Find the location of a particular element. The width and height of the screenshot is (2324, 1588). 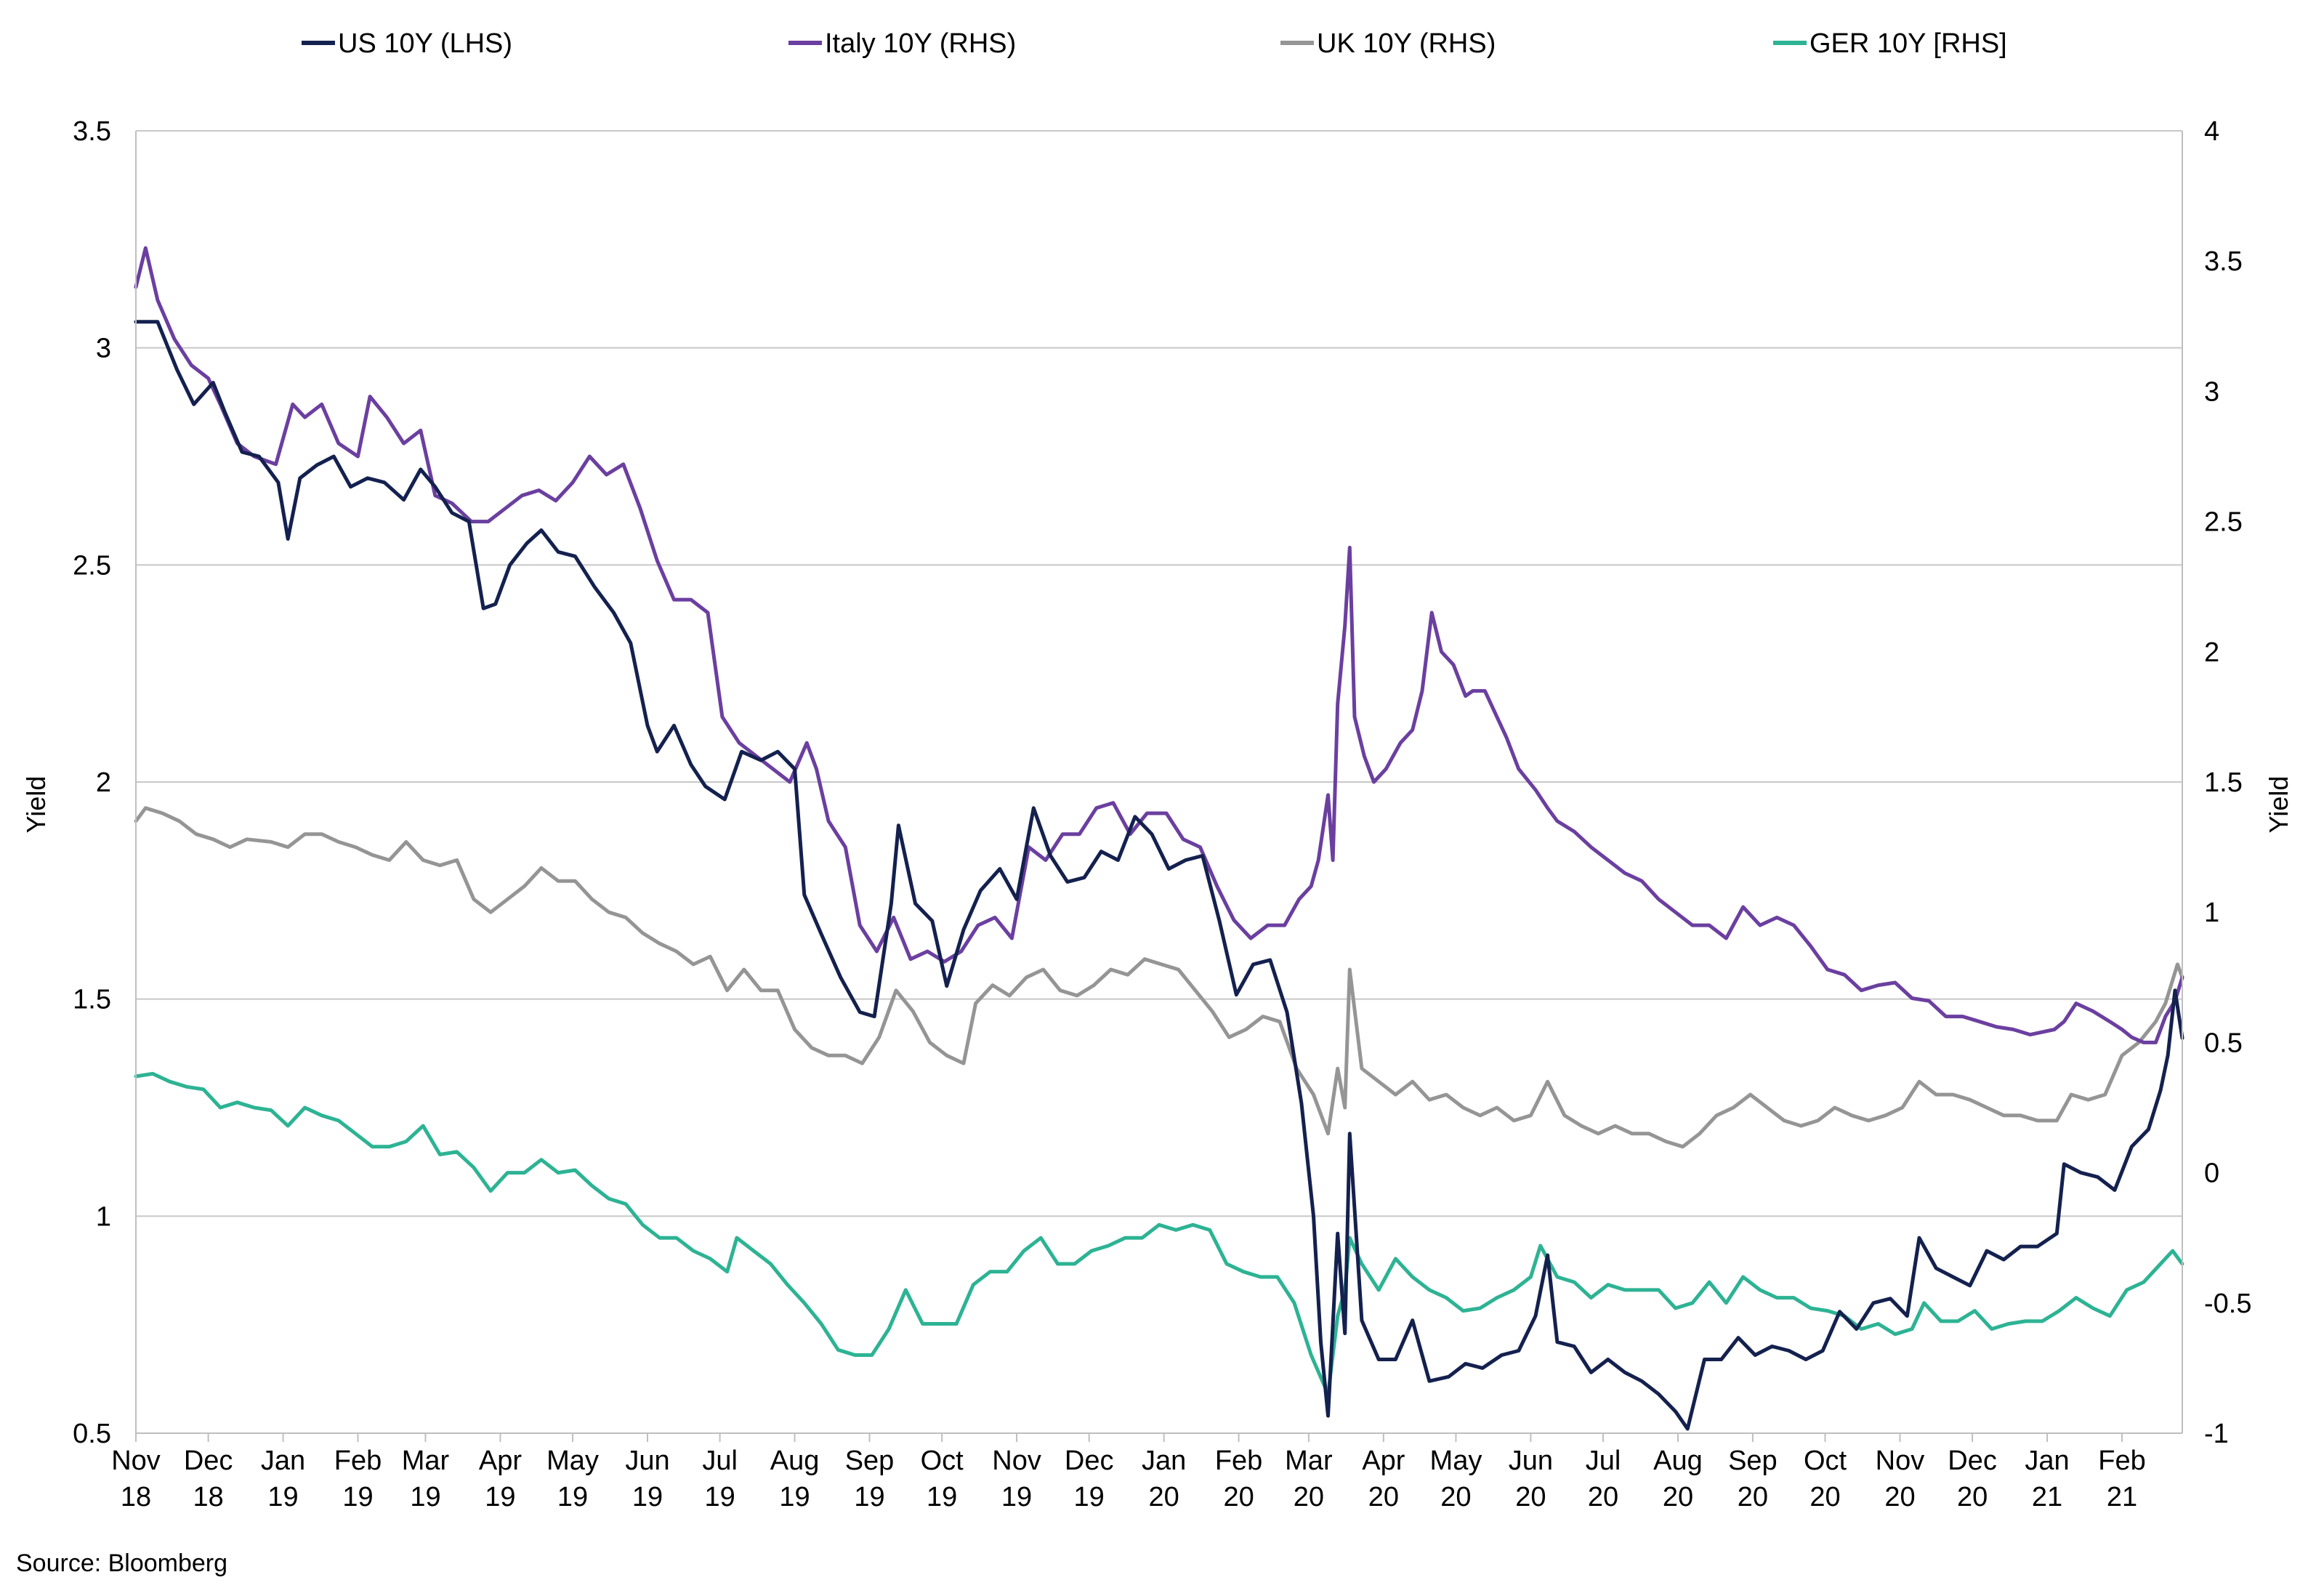

right-tick-label: -0.5 is located at coordinates (2228, 1304).